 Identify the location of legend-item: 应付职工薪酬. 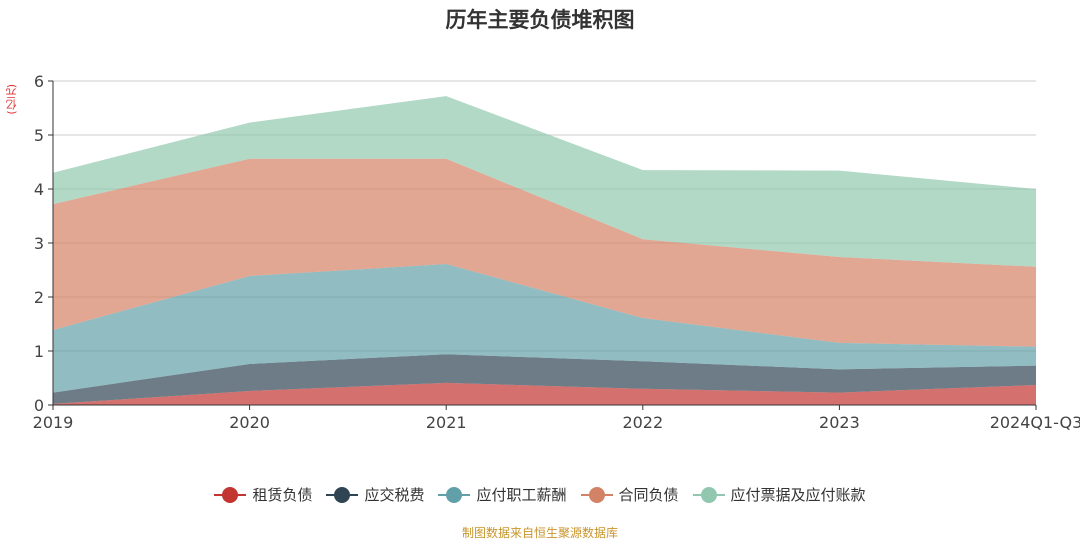
(502, 494).